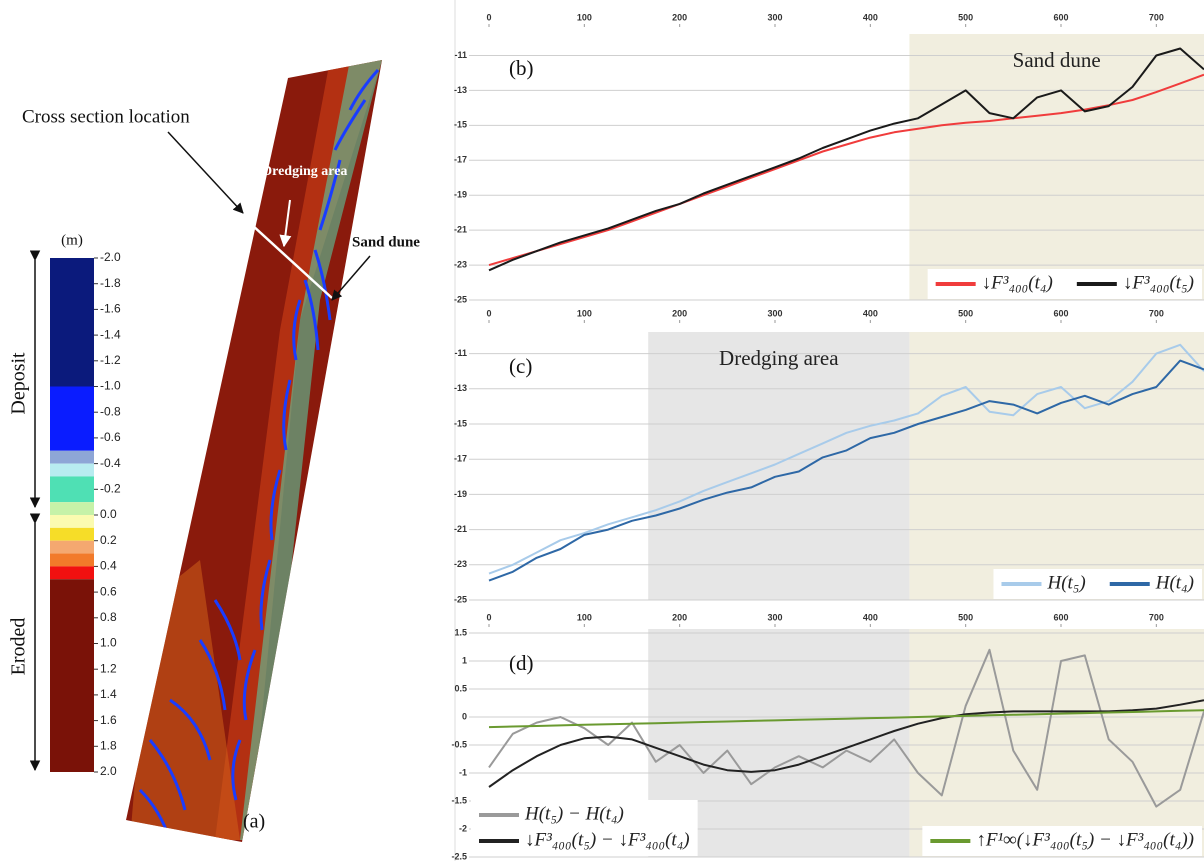 Image resolution: width=1204 pixels, height=861 pixels. Describe the element at coordinates (460, 230) in the screenshot. I see `y-tick-label: -21` at that location.